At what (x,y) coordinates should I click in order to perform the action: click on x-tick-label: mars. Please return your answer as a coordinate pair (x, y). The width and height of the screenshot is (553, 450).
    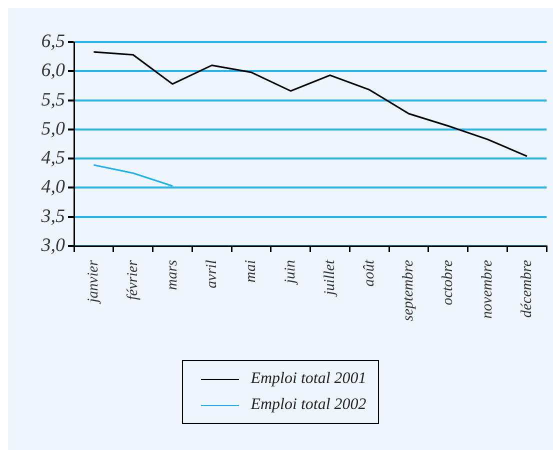
    Looking at the image, I should click on (172, 275).